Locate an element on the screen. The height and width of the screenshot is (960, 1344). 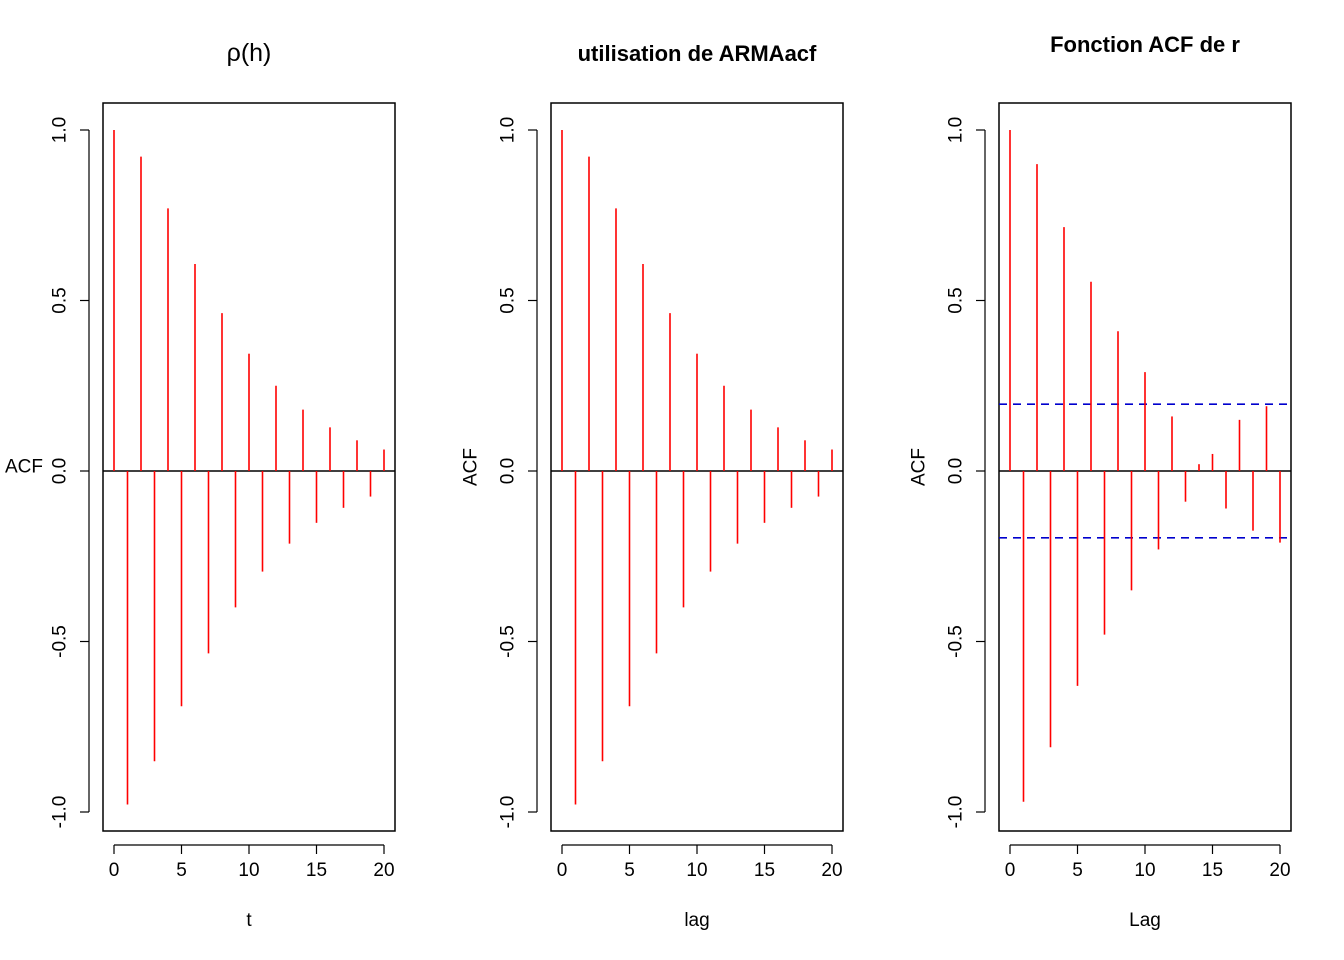
panel-title: Fonction ACF de r is located at coordinates (1145, 44).